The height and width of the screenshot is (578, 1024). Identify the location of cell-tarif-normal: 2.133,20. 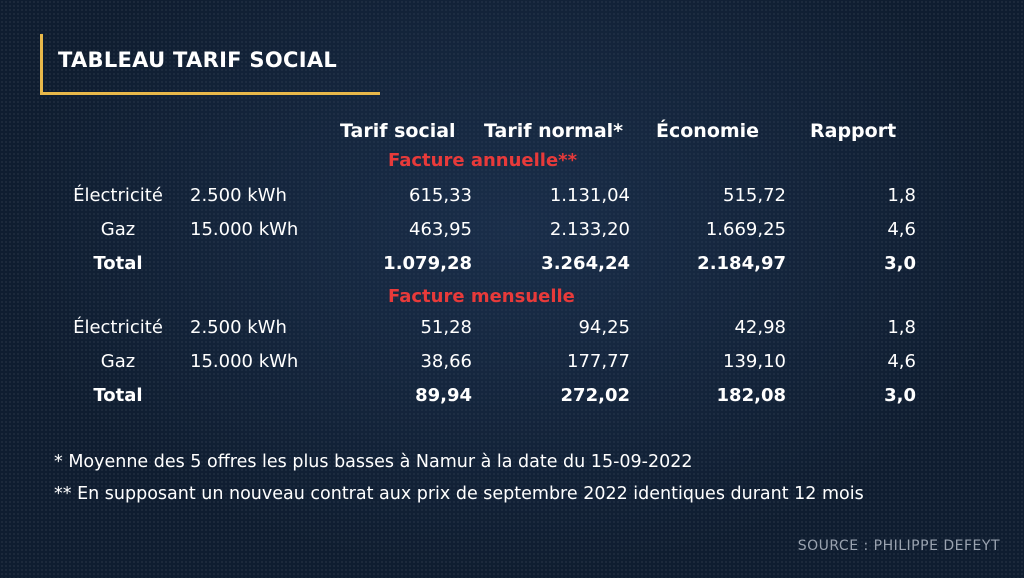
(589, 229).